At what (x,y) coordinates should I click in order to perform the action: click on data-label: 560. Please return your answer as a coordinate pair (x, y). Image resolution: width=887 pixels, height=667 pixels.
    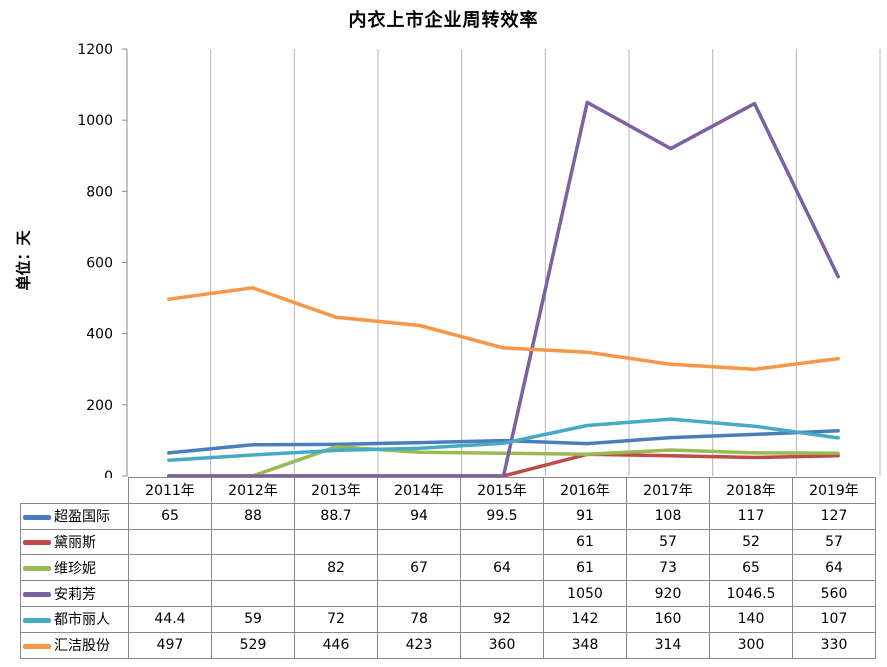
    Looking at the image, I should click on (834, 593).